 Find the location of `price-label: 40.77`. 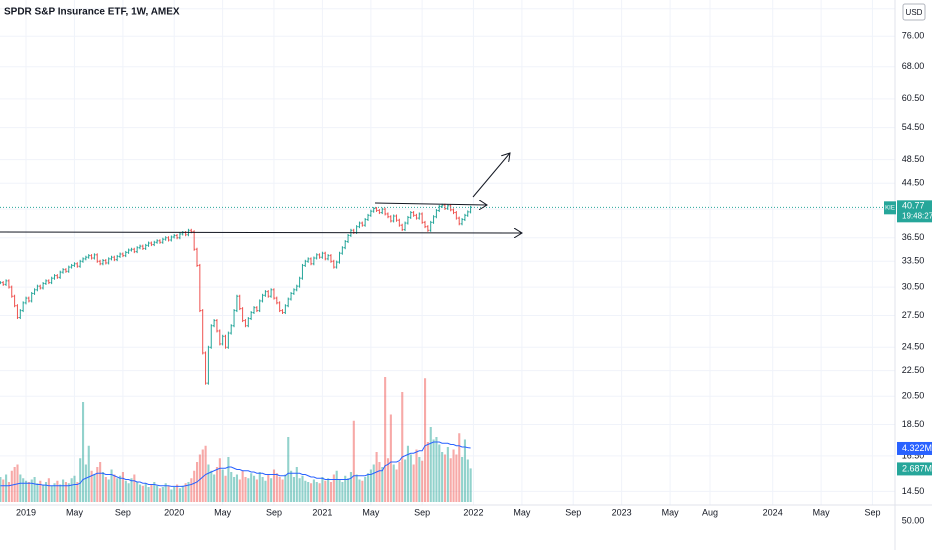

price-label: 40.77 is located at coordinates (913, 206).